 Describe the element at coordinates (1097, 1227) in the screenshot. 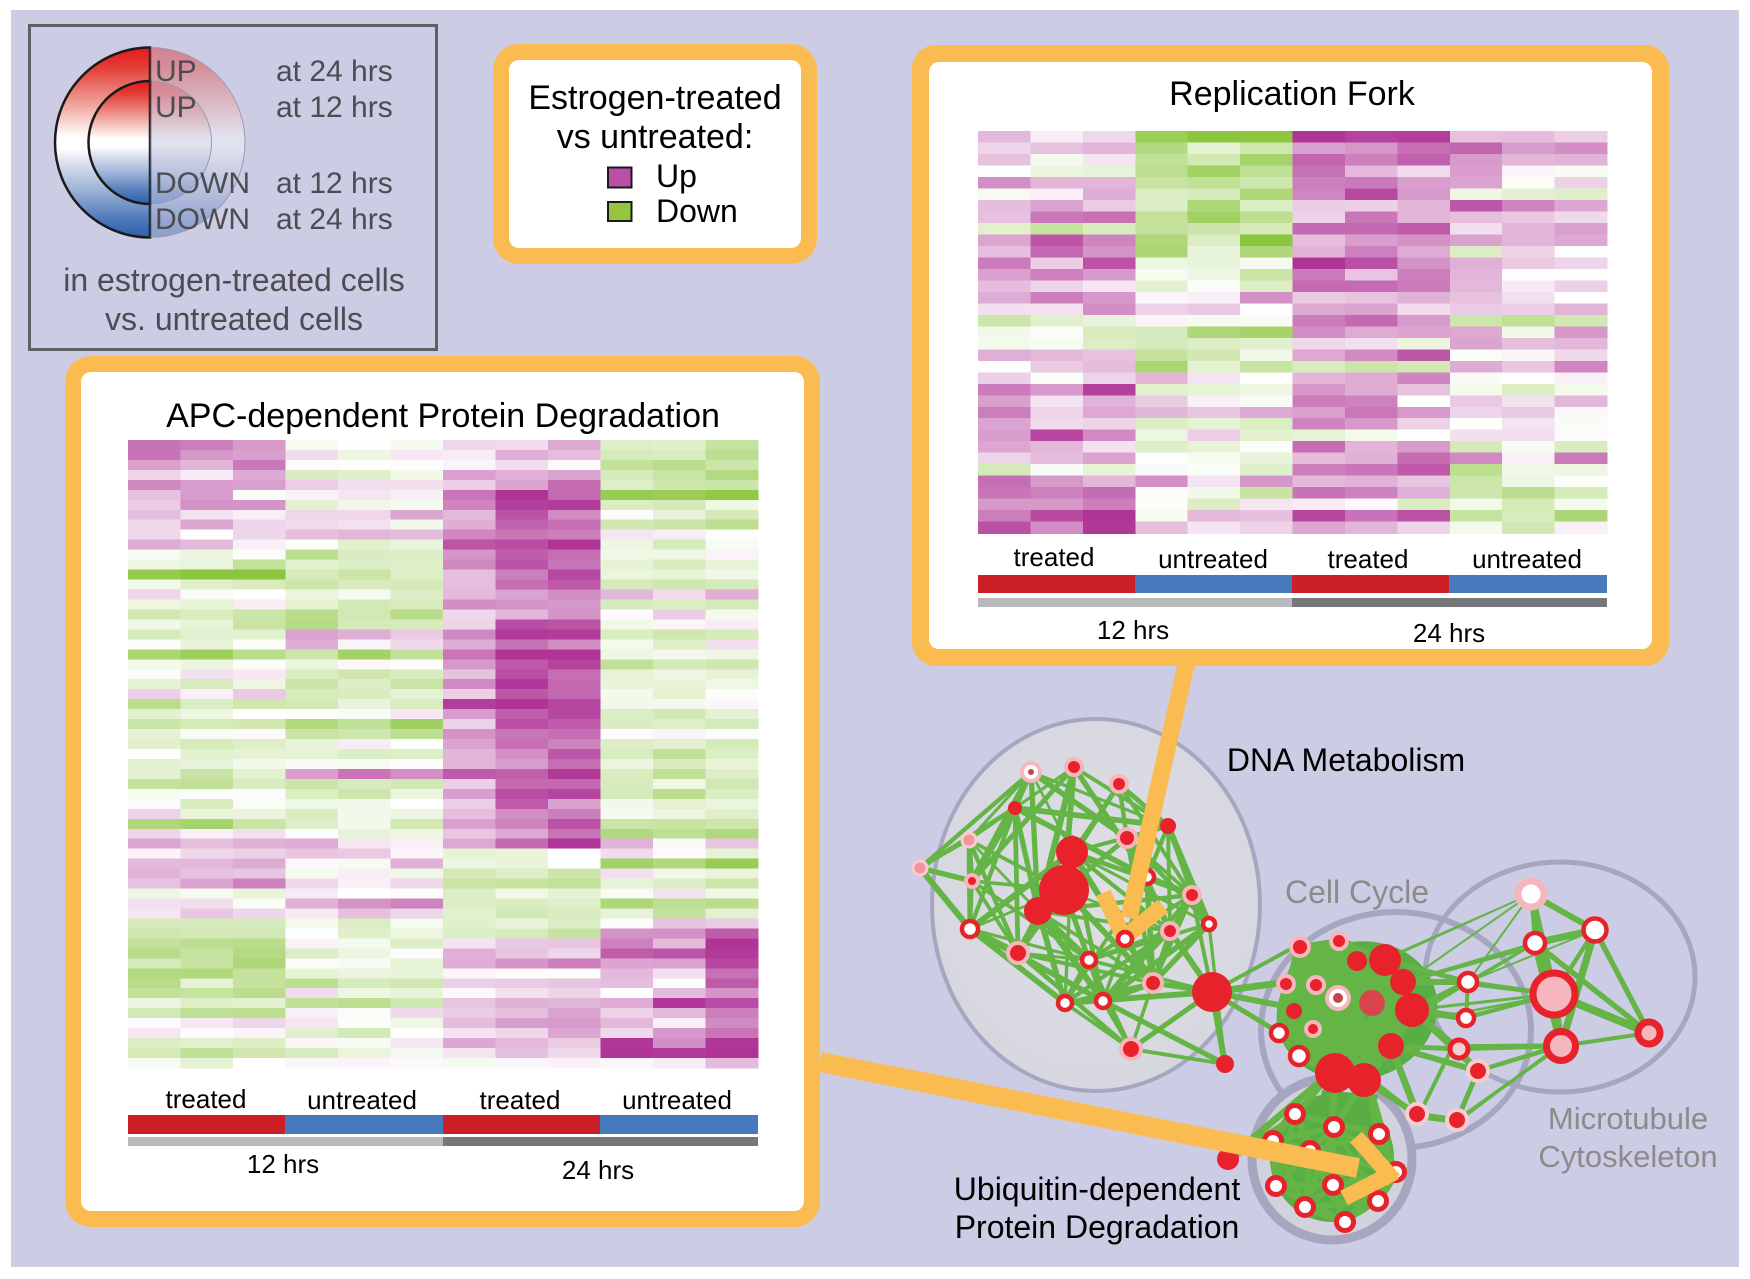

I see `svg-text: Protein Degradation` at that location.